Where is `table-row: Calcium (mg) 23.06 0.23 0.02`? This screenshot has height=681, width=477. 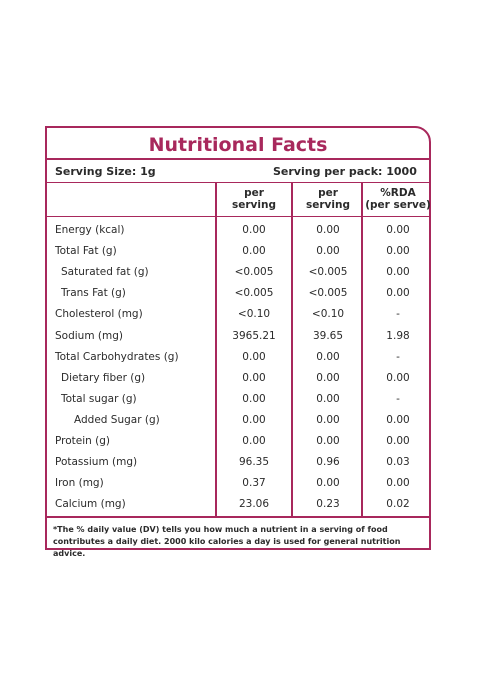
table-row: Calcium (mg) 23.06 0.23 0.02 is located at coordinates (238, 505).